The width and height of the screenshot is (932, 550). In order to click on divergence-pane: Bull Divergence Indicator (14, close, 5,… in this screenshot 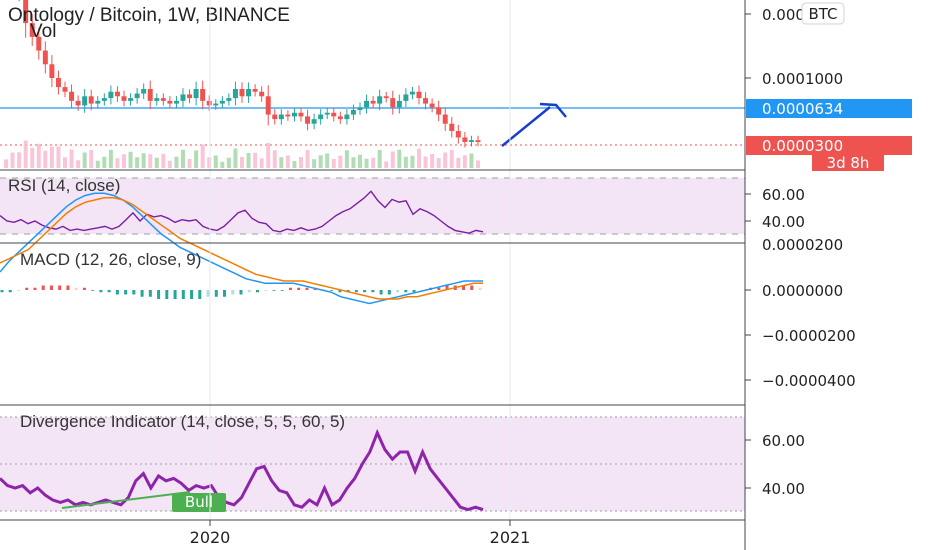, I will do `click(372, 462)`.